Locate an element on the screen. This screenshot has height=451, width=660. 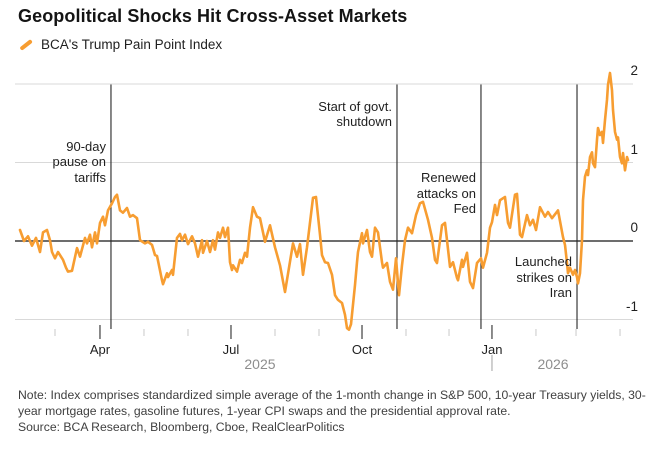
event-annotation-line: strikes on is located at coordinates (544, 277).